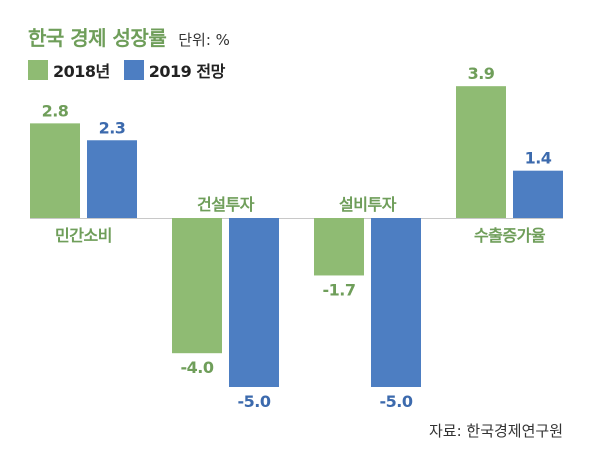 Image resolution: width=605 pixels, height=468 pixels. What do you see at coordinates (81, 71) in the screenshot?
I see `legend-label-2018: 2018년` at bounding box center [81, 71].